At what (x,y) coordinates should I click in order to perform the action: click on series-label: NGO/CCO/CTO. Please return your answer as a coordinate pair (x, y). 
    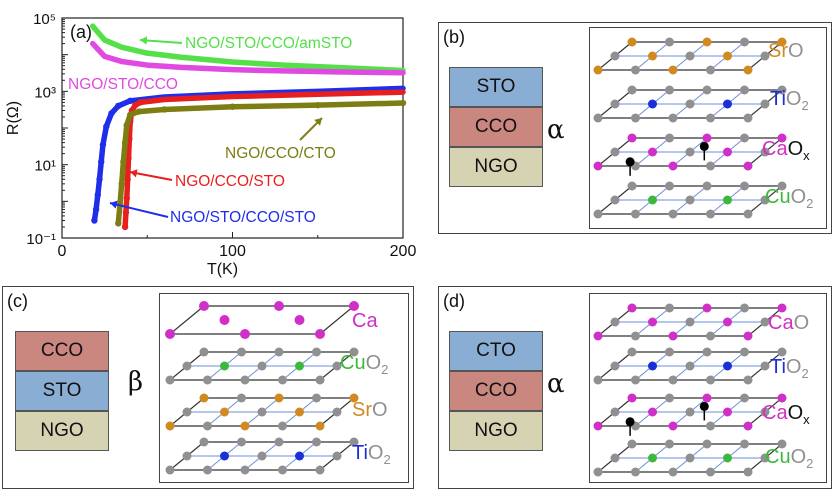
    Looking at the image, I should click on (280, 153).